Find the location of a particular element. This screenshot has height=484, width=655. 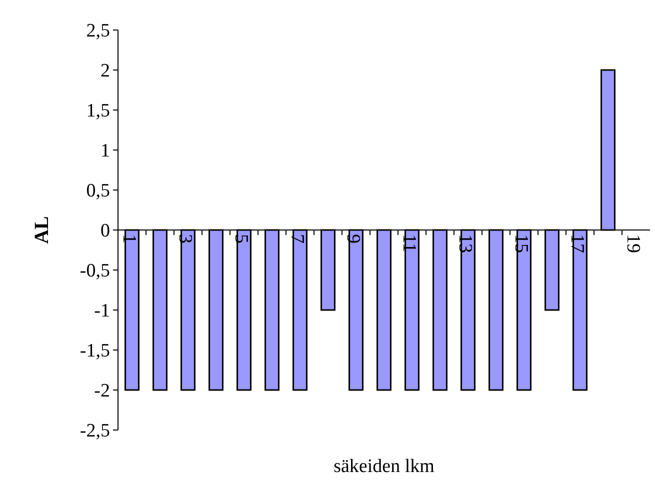

y-tick-label: 0 is located at coordinates (105, 231).